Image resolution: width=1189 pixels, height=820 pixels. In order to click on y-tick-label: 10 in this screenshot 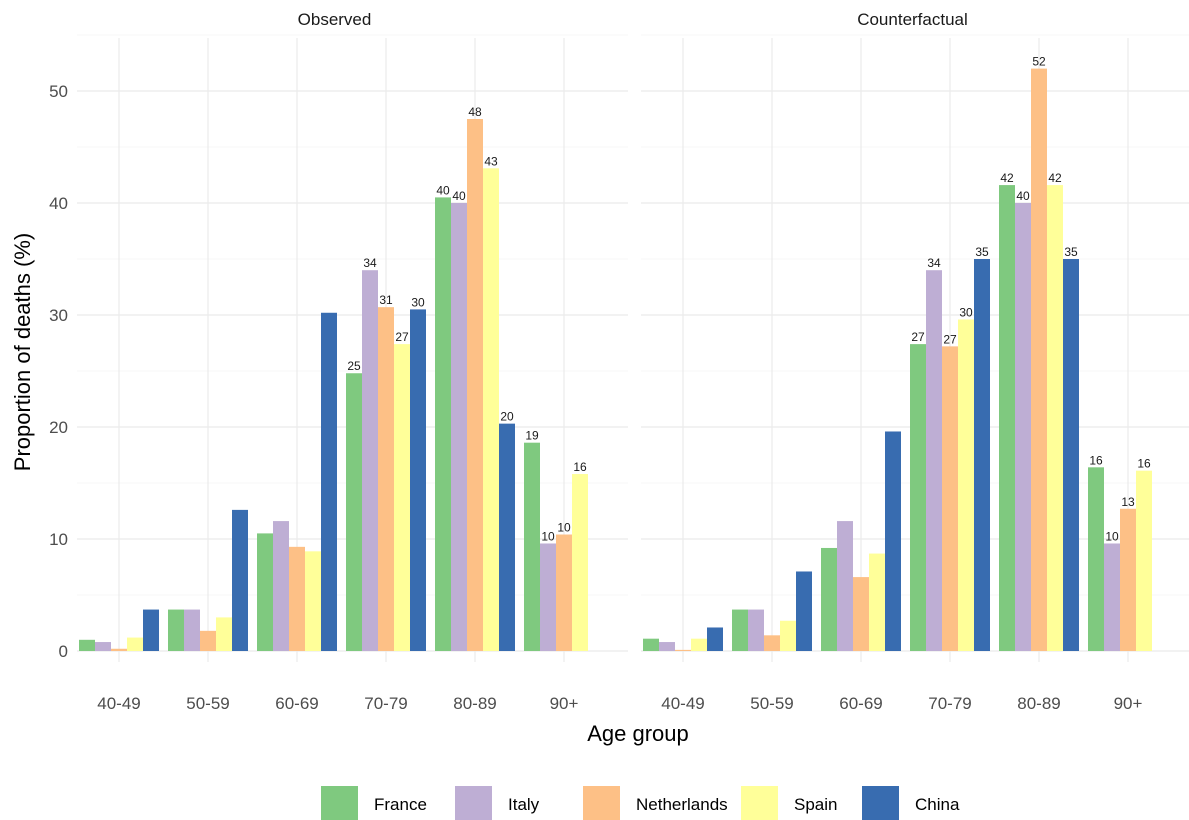, I will do `click(58, 539)`.